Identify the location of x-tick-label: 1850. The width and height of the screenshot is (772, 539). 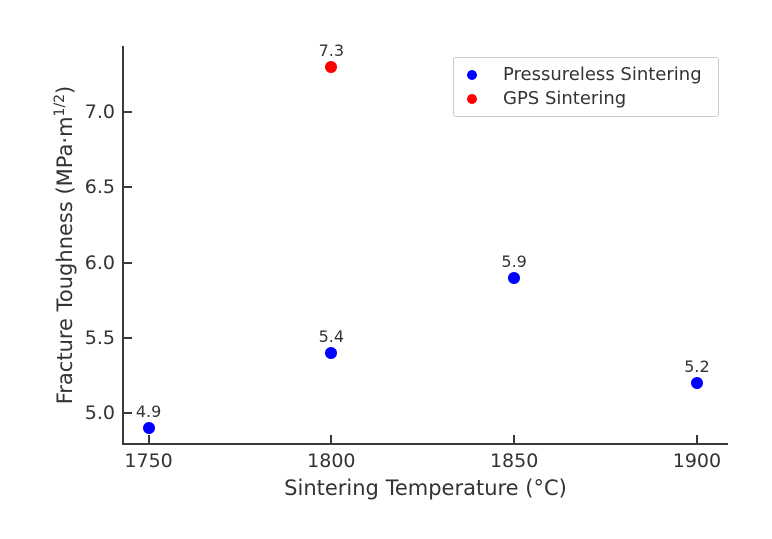
(514, 461).